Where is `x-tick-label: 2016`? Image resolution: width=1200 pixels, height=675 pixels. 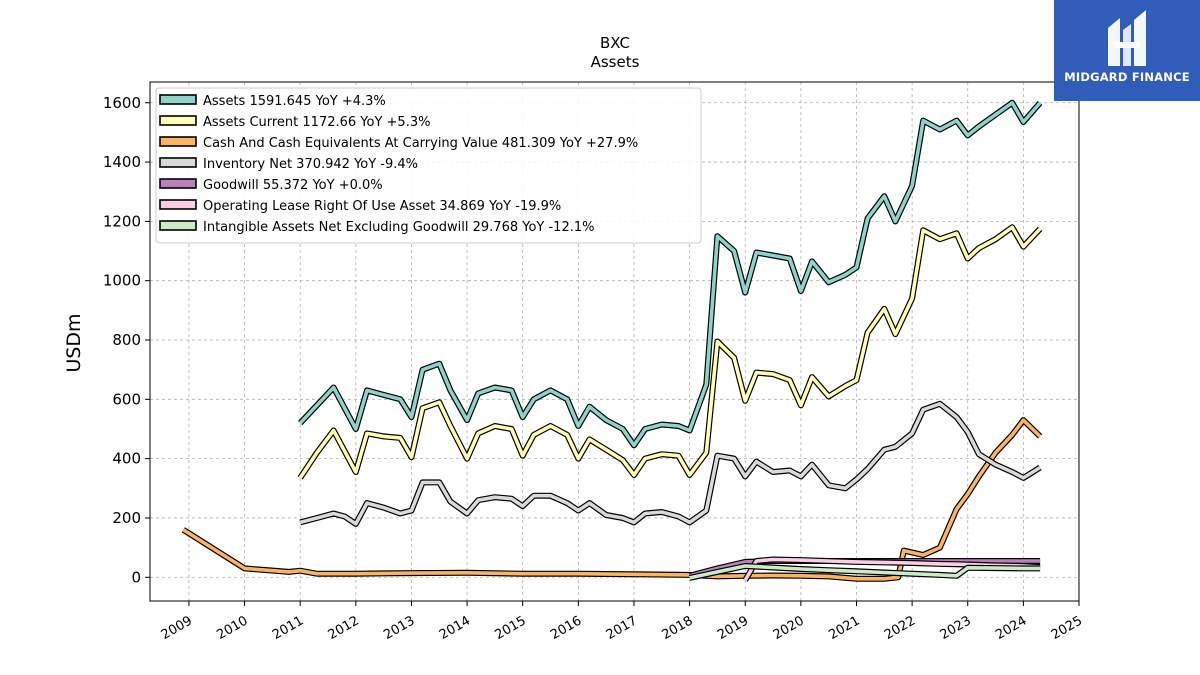
x-tick-label: 2016 is located at coordinates (566, 628).